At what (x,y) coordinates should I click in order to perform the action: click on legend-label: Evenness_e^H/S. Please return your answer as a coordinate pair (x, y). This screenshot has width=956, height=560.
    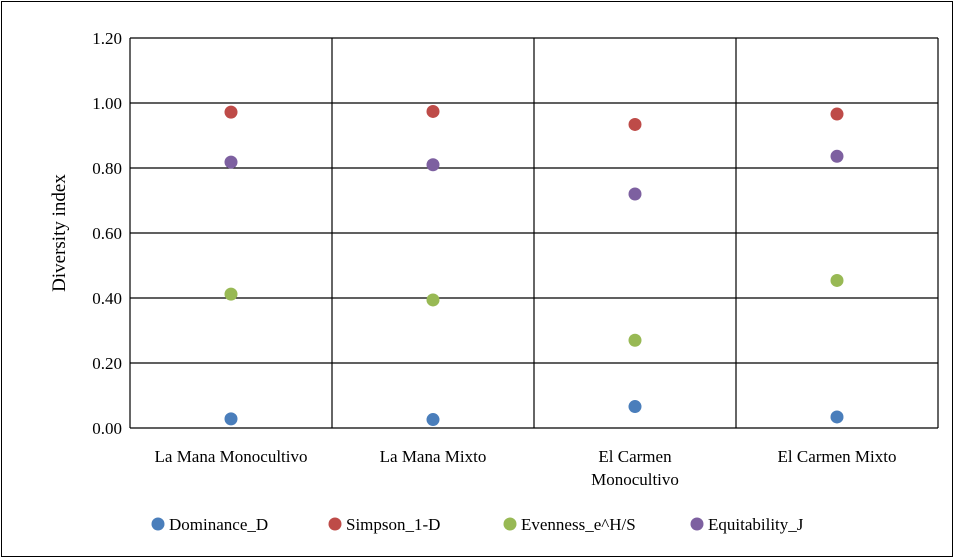
    Looking at the image, I should click on (578, 524).